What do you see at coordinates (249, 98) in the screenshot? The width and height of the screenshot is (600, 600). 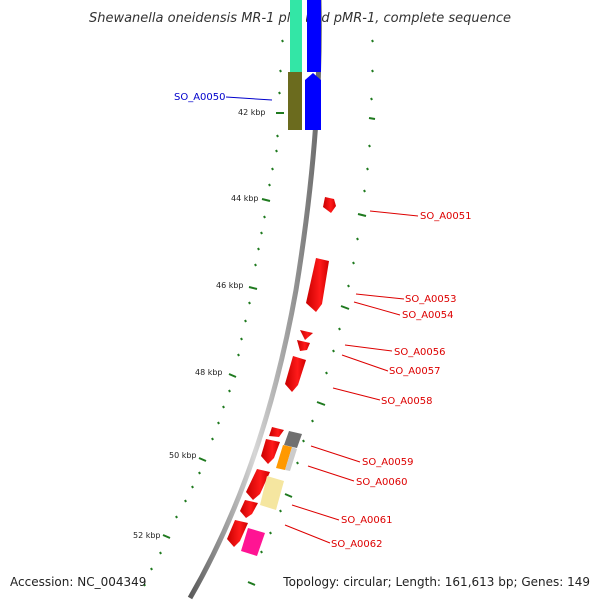 I see `leader-so-a0050` at bounding box center [249, 98].